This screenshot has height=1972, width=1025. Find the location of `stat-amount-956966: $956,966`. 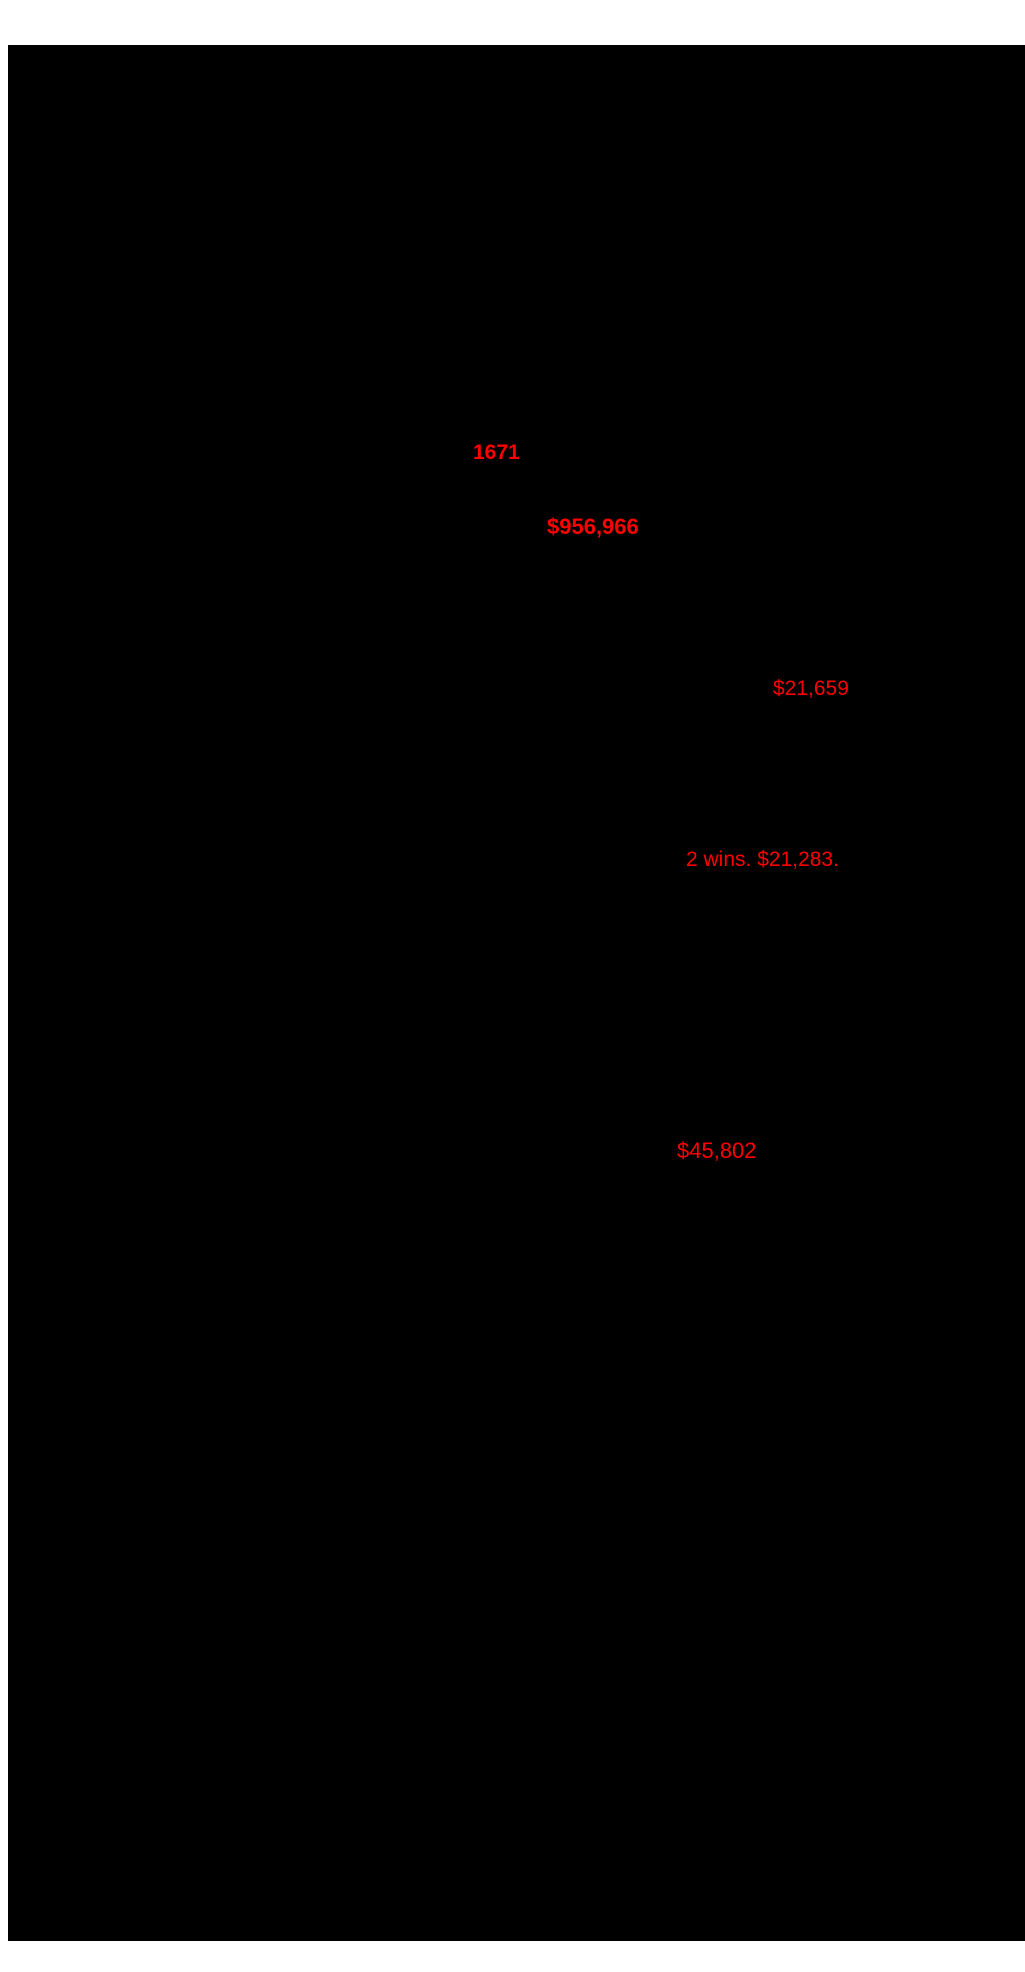

stat-amount-956966: $956,966 is located at coordinates (593, 526).